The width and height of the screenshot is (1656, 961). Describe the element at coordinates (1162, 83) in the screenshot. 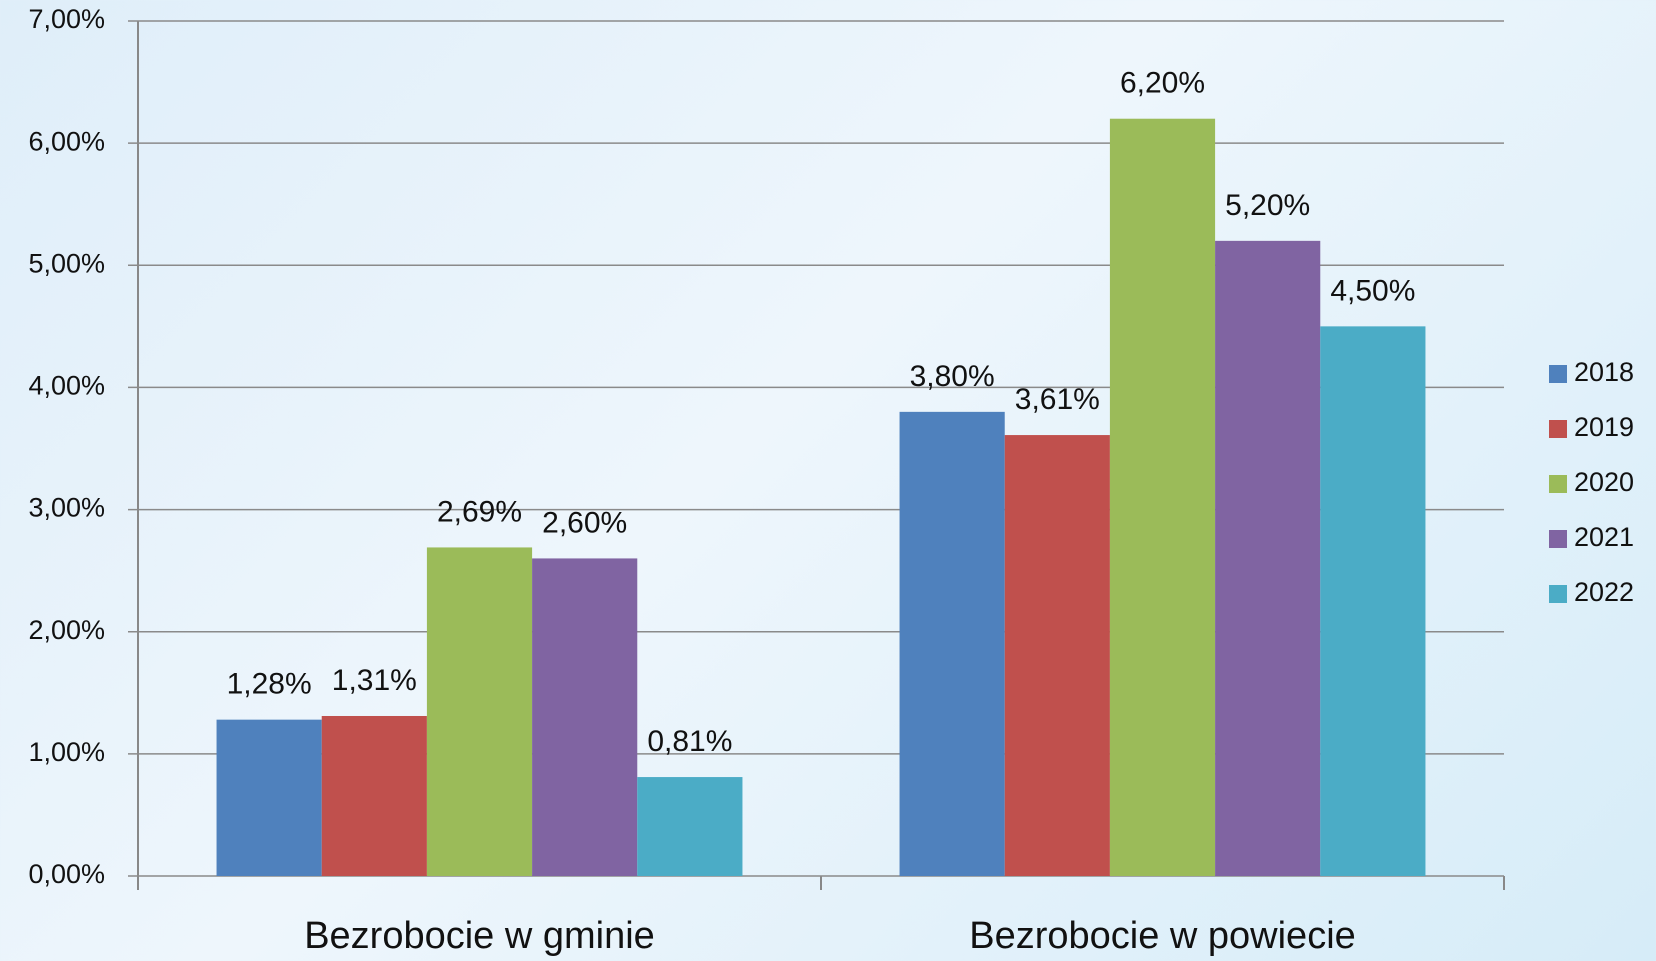

I see `value-label: 6,20%` at that location.